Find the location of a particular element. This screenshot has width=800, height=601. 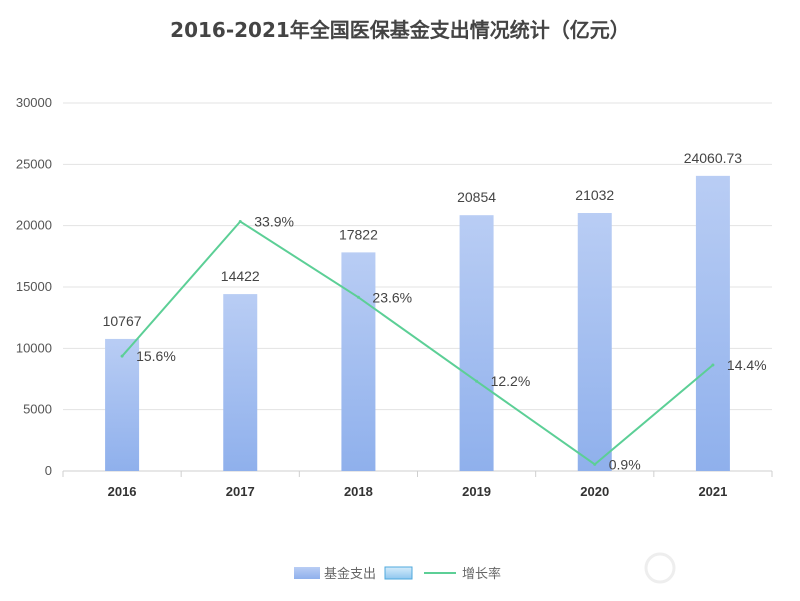

growth-value-label: 0.9% is located at coordinates (625, 464).